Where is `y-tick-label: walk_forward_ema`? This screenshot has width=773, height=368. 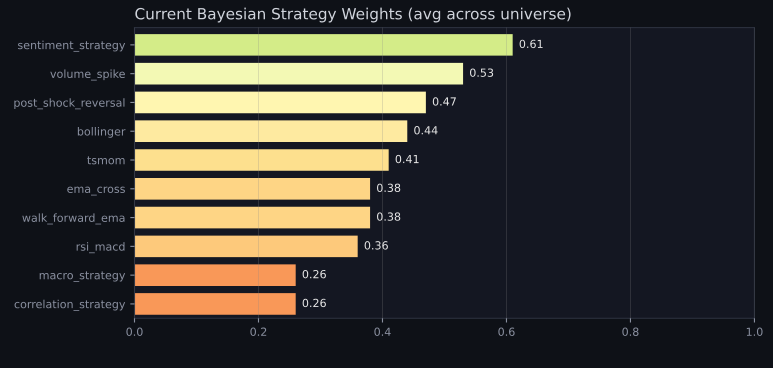
y-tick-label: walk_forward_ema is located at coordinates (73, 218).